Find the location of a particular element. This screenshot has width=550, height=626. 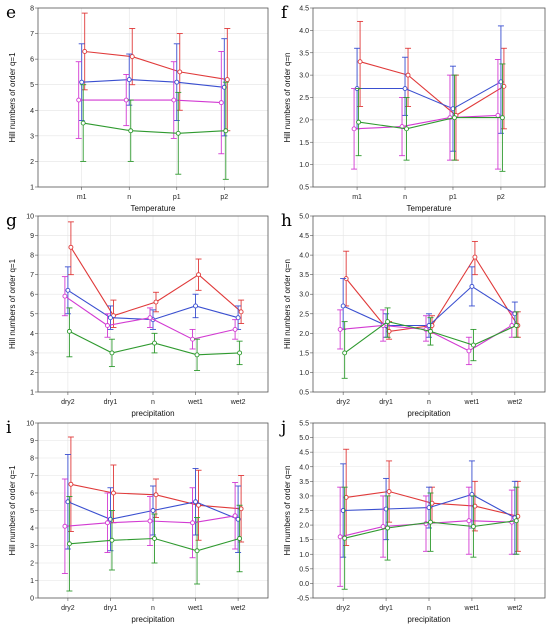

y-tick-label: 2.0 is located at coordinates (304, 334).